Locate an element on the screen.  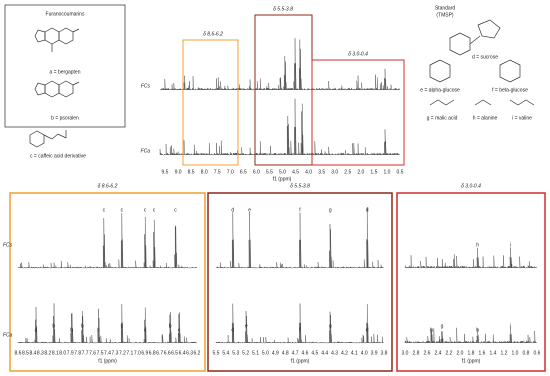
x-tick-label: 7.2 is located at coordinates (122, 353).